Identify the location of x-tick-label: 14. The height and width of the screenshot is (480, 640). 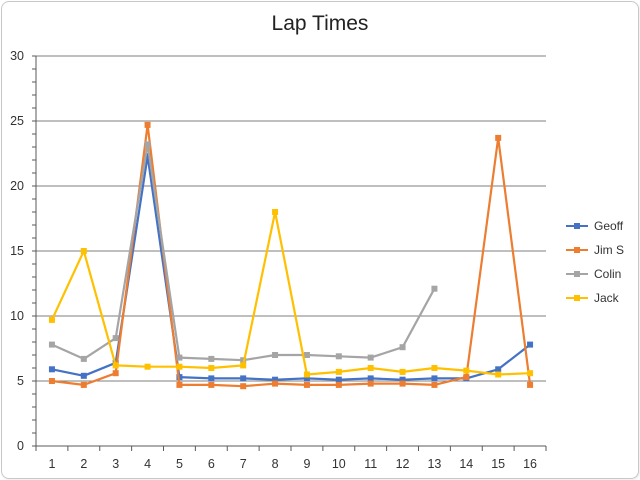
(466, 464).